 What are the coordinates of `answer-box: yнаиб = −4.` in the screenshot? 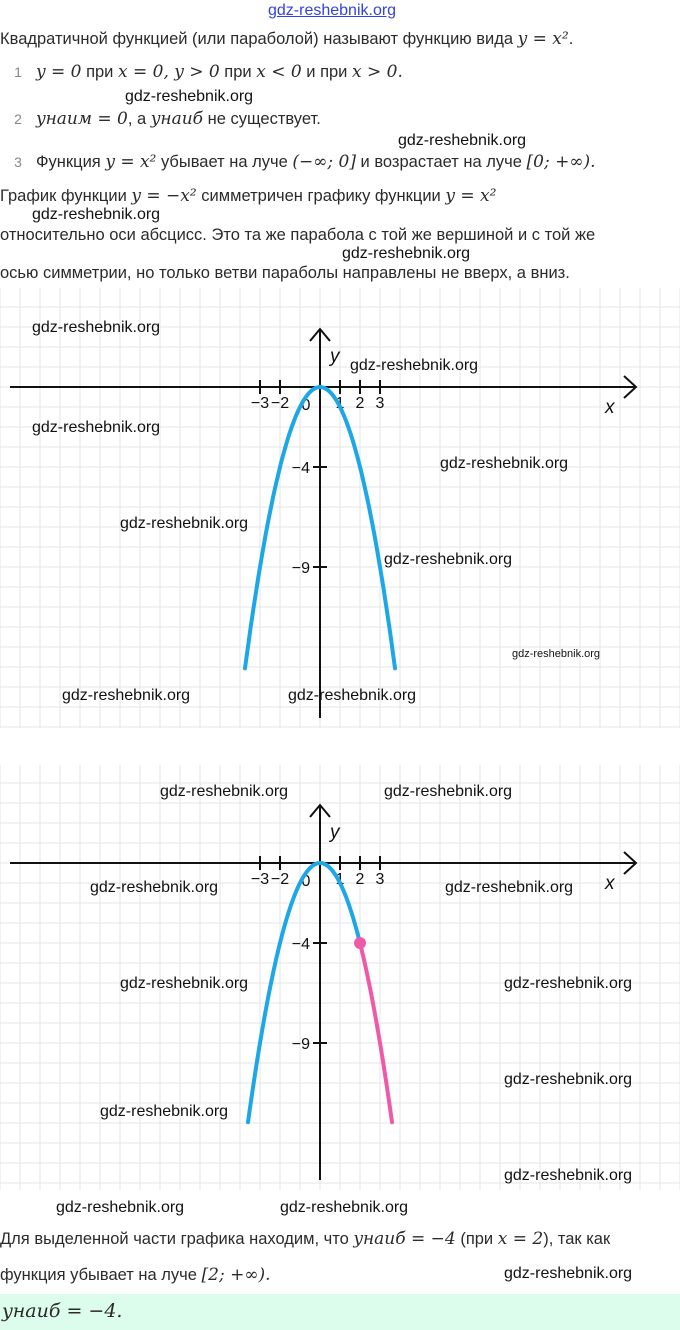 It's located at (340, 1312).